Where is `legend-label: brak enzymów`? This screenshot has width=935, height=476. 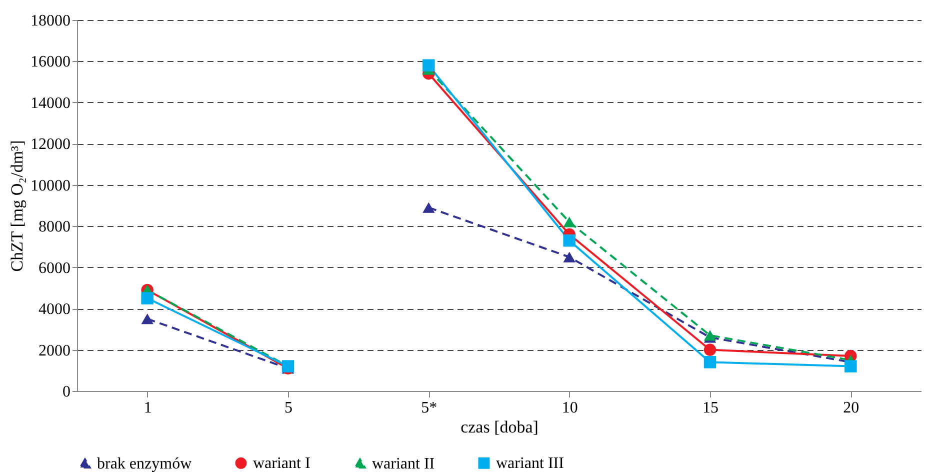
legend-label: brak enzymów is located at coordinates (144, 463).